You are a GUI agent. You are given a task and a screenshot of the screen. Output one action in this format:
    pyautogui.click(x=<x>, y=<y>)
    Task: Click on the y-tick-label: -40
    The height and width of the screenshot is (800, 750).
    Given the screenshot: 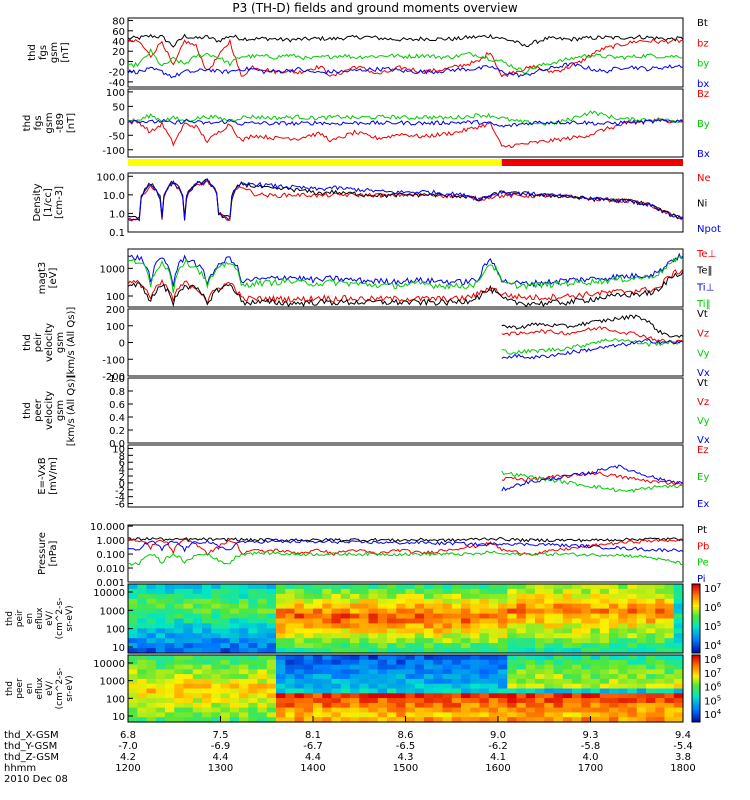 What is the action you would take?
    pyautogui.click(x=117, y=83)
    